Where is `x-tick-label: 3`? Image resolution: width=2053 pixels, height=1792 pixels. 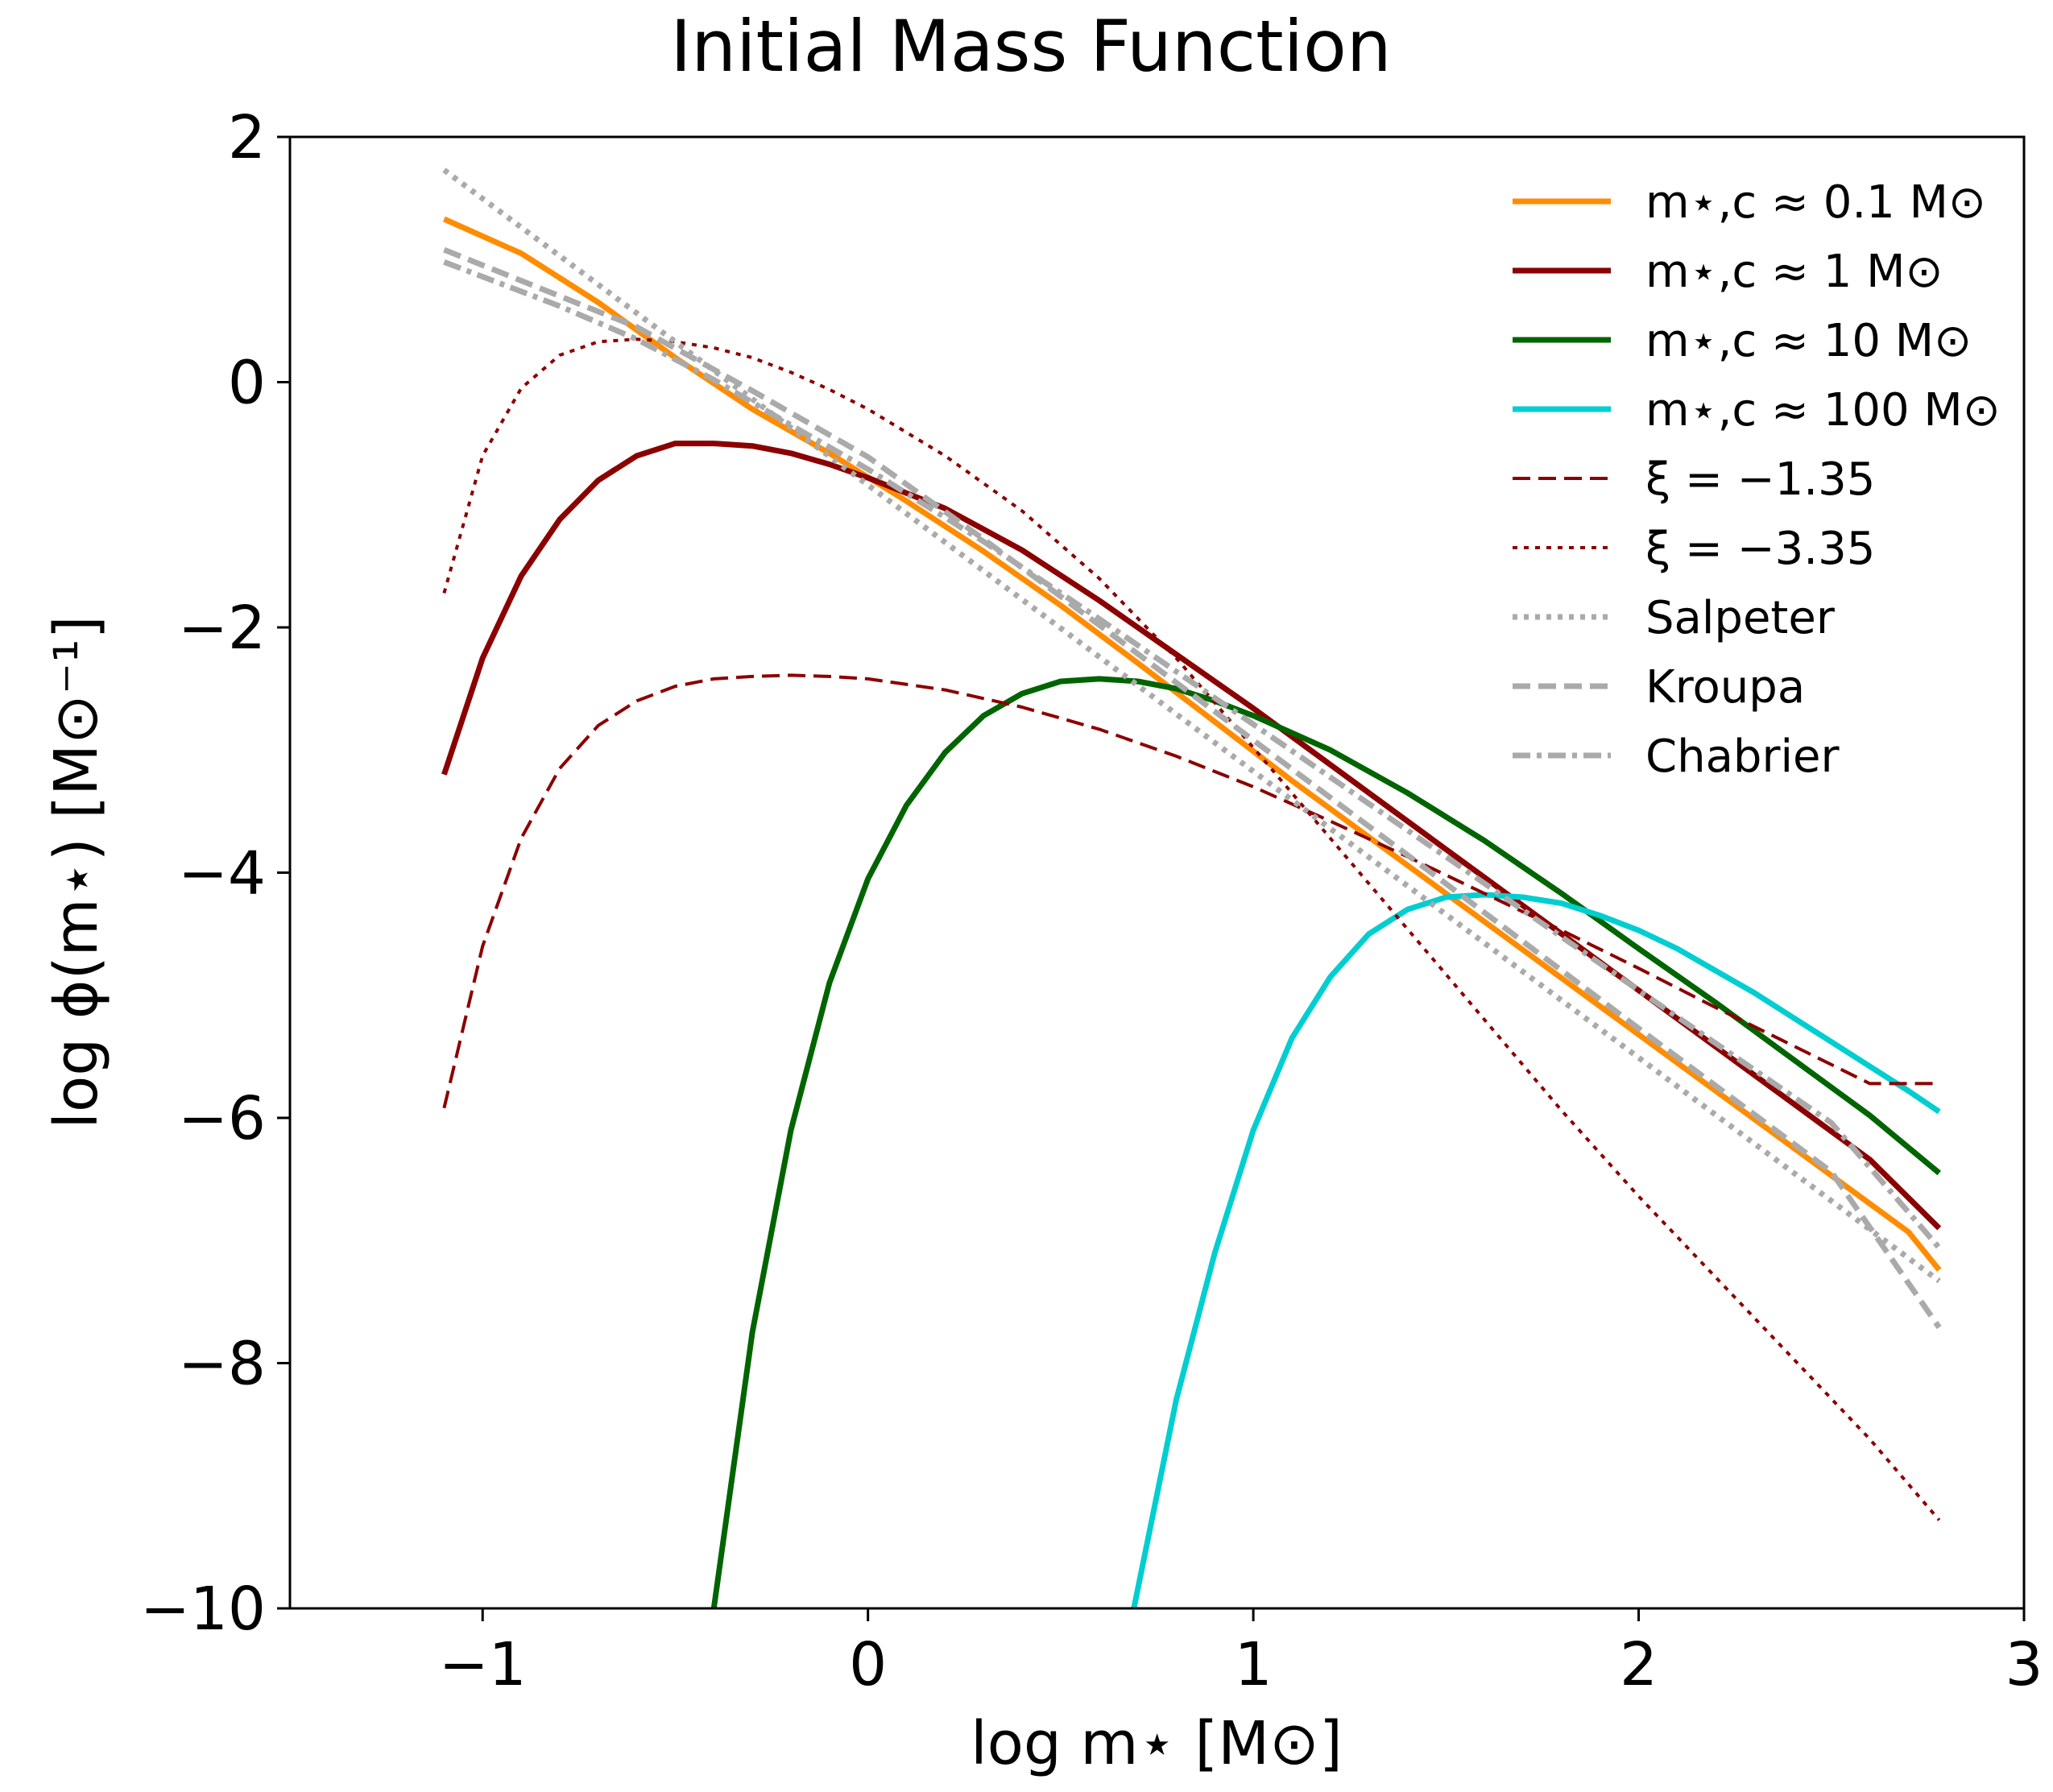
x-tick-label: 3 is located at coordinates (2024, 1664).